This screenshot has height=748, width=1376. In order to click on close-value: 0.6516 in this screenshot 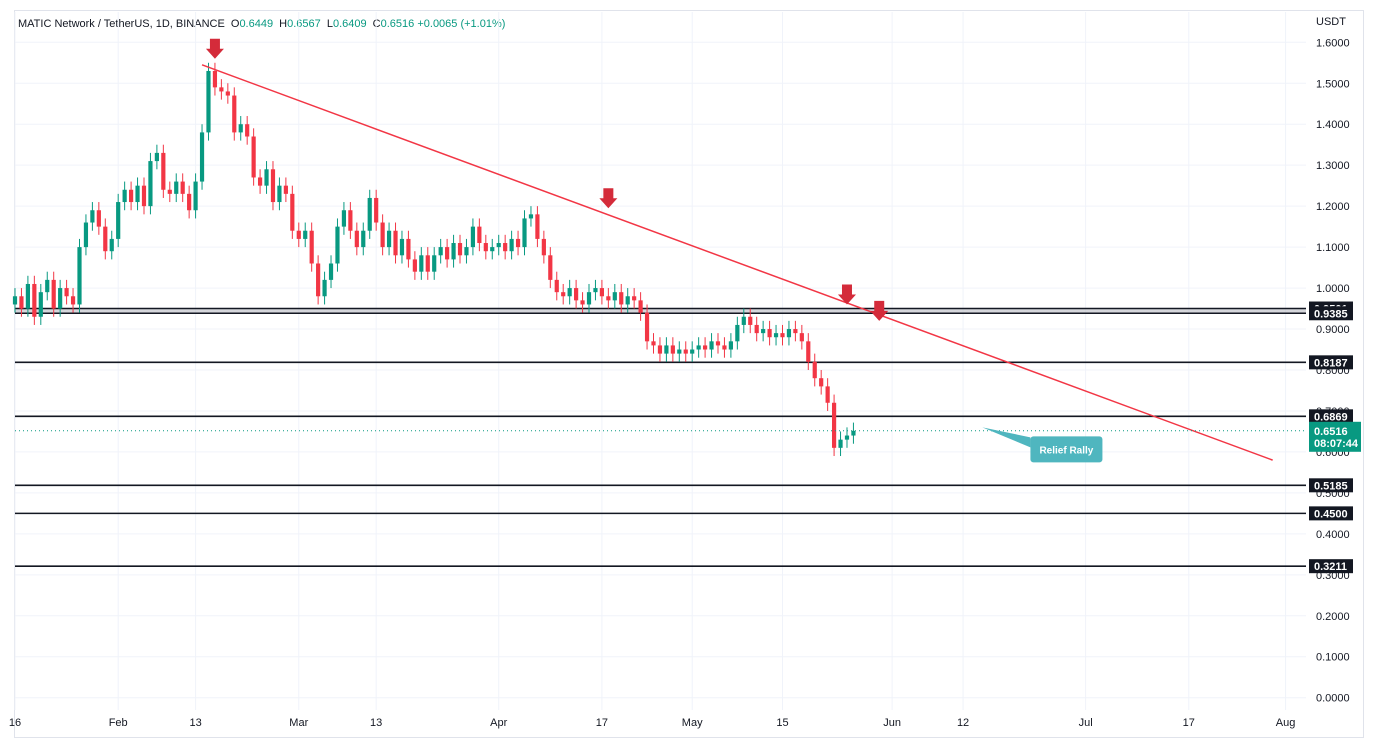, I will do `click(397, 24)`.